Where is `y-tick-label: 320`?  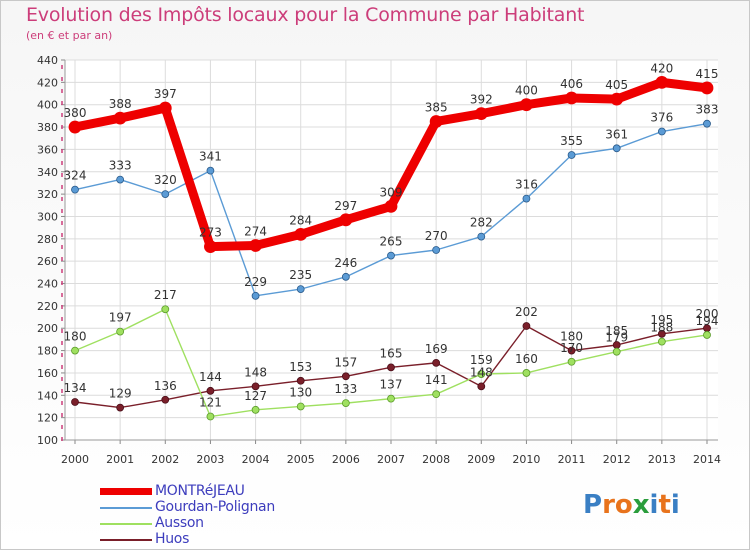 y-tick-label: 320 is located at coordinates (47, 194).